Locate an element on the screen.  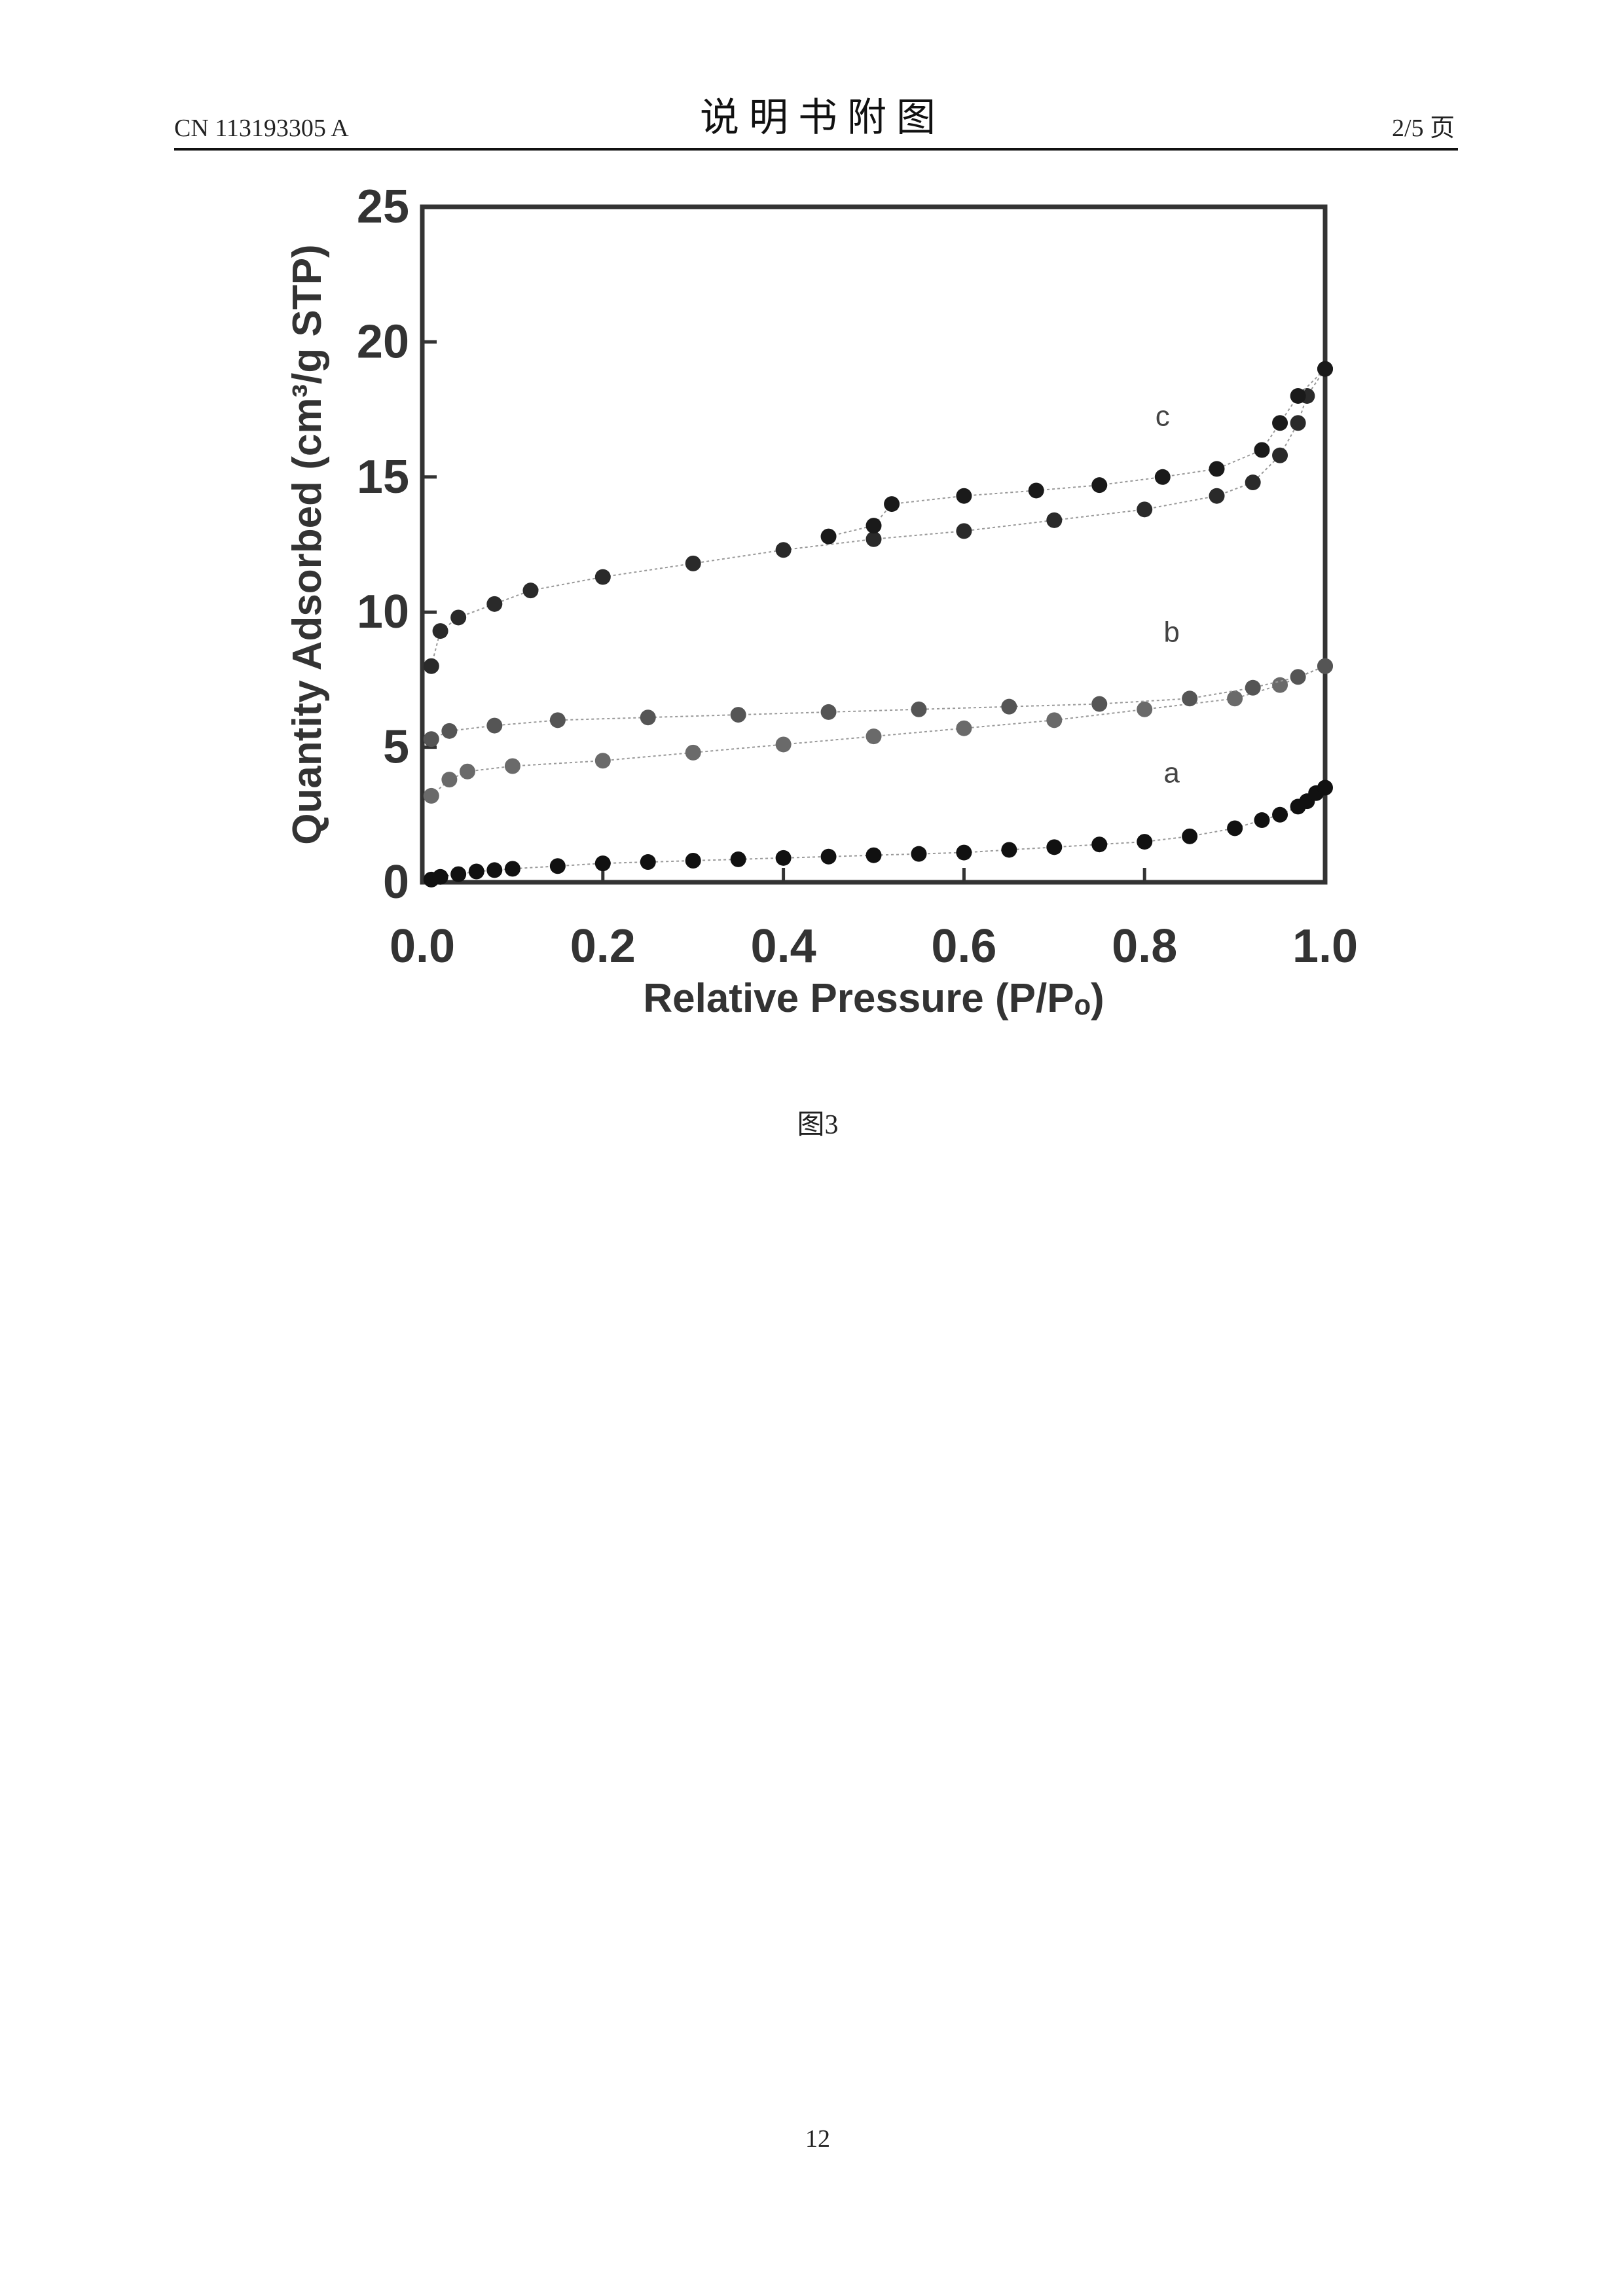
x-axis-title: Relative Pressure (P/Pₒ) is located at coordinates (873, 998).